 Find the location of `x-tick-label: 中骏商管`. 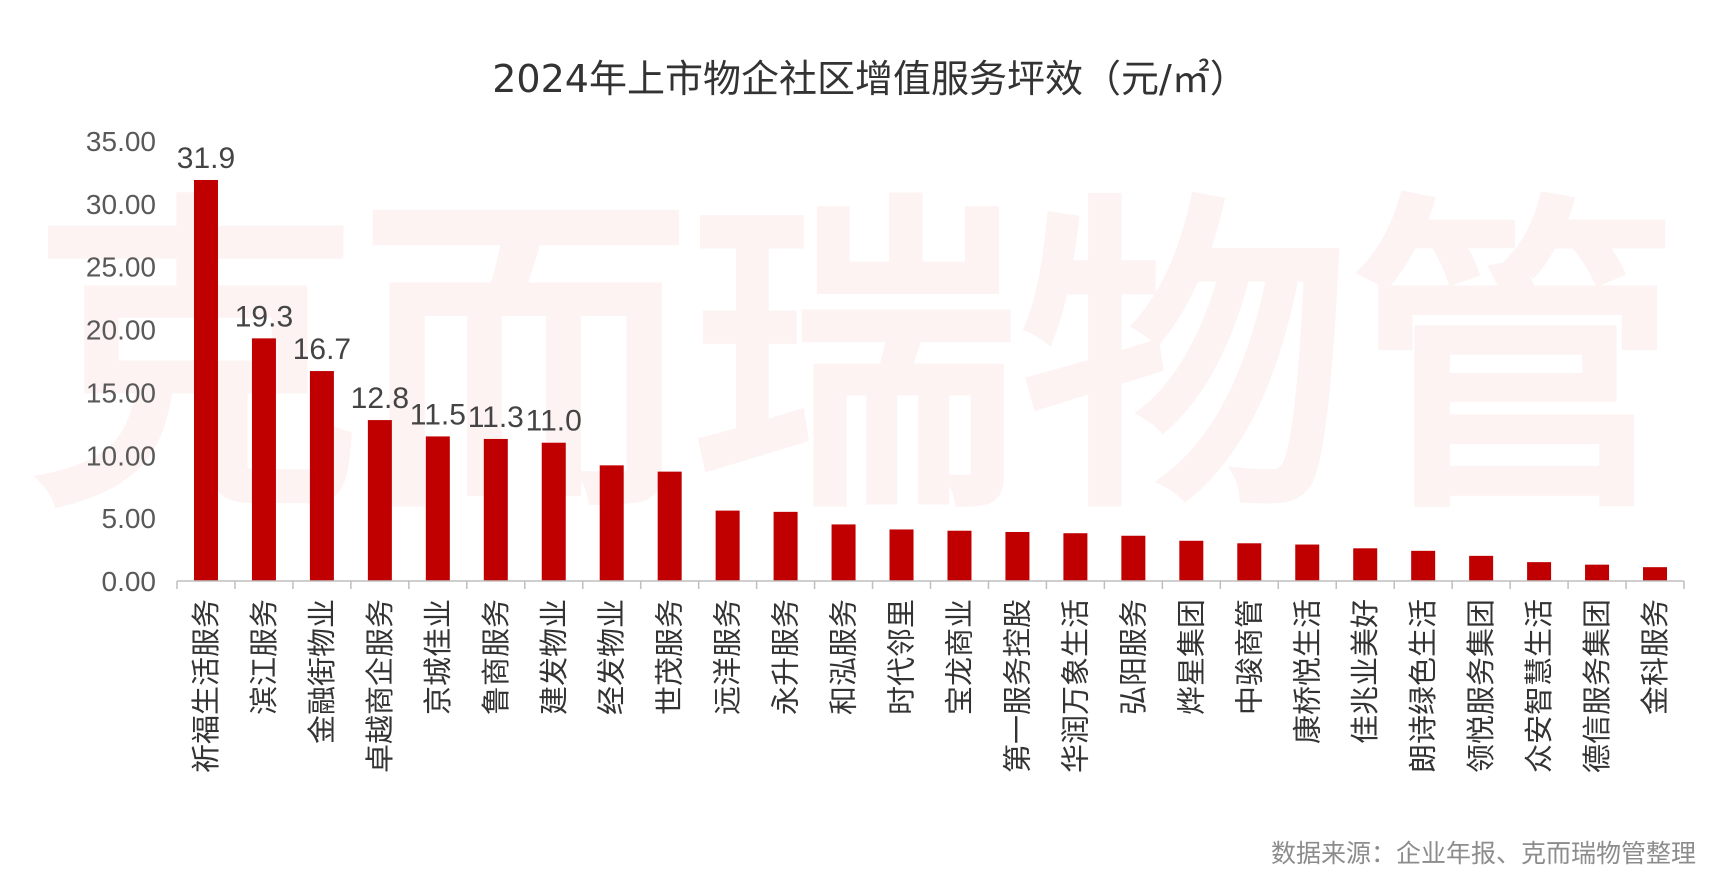

x-tick-label: 中骏商管 is located at coordinates (1249, 657).